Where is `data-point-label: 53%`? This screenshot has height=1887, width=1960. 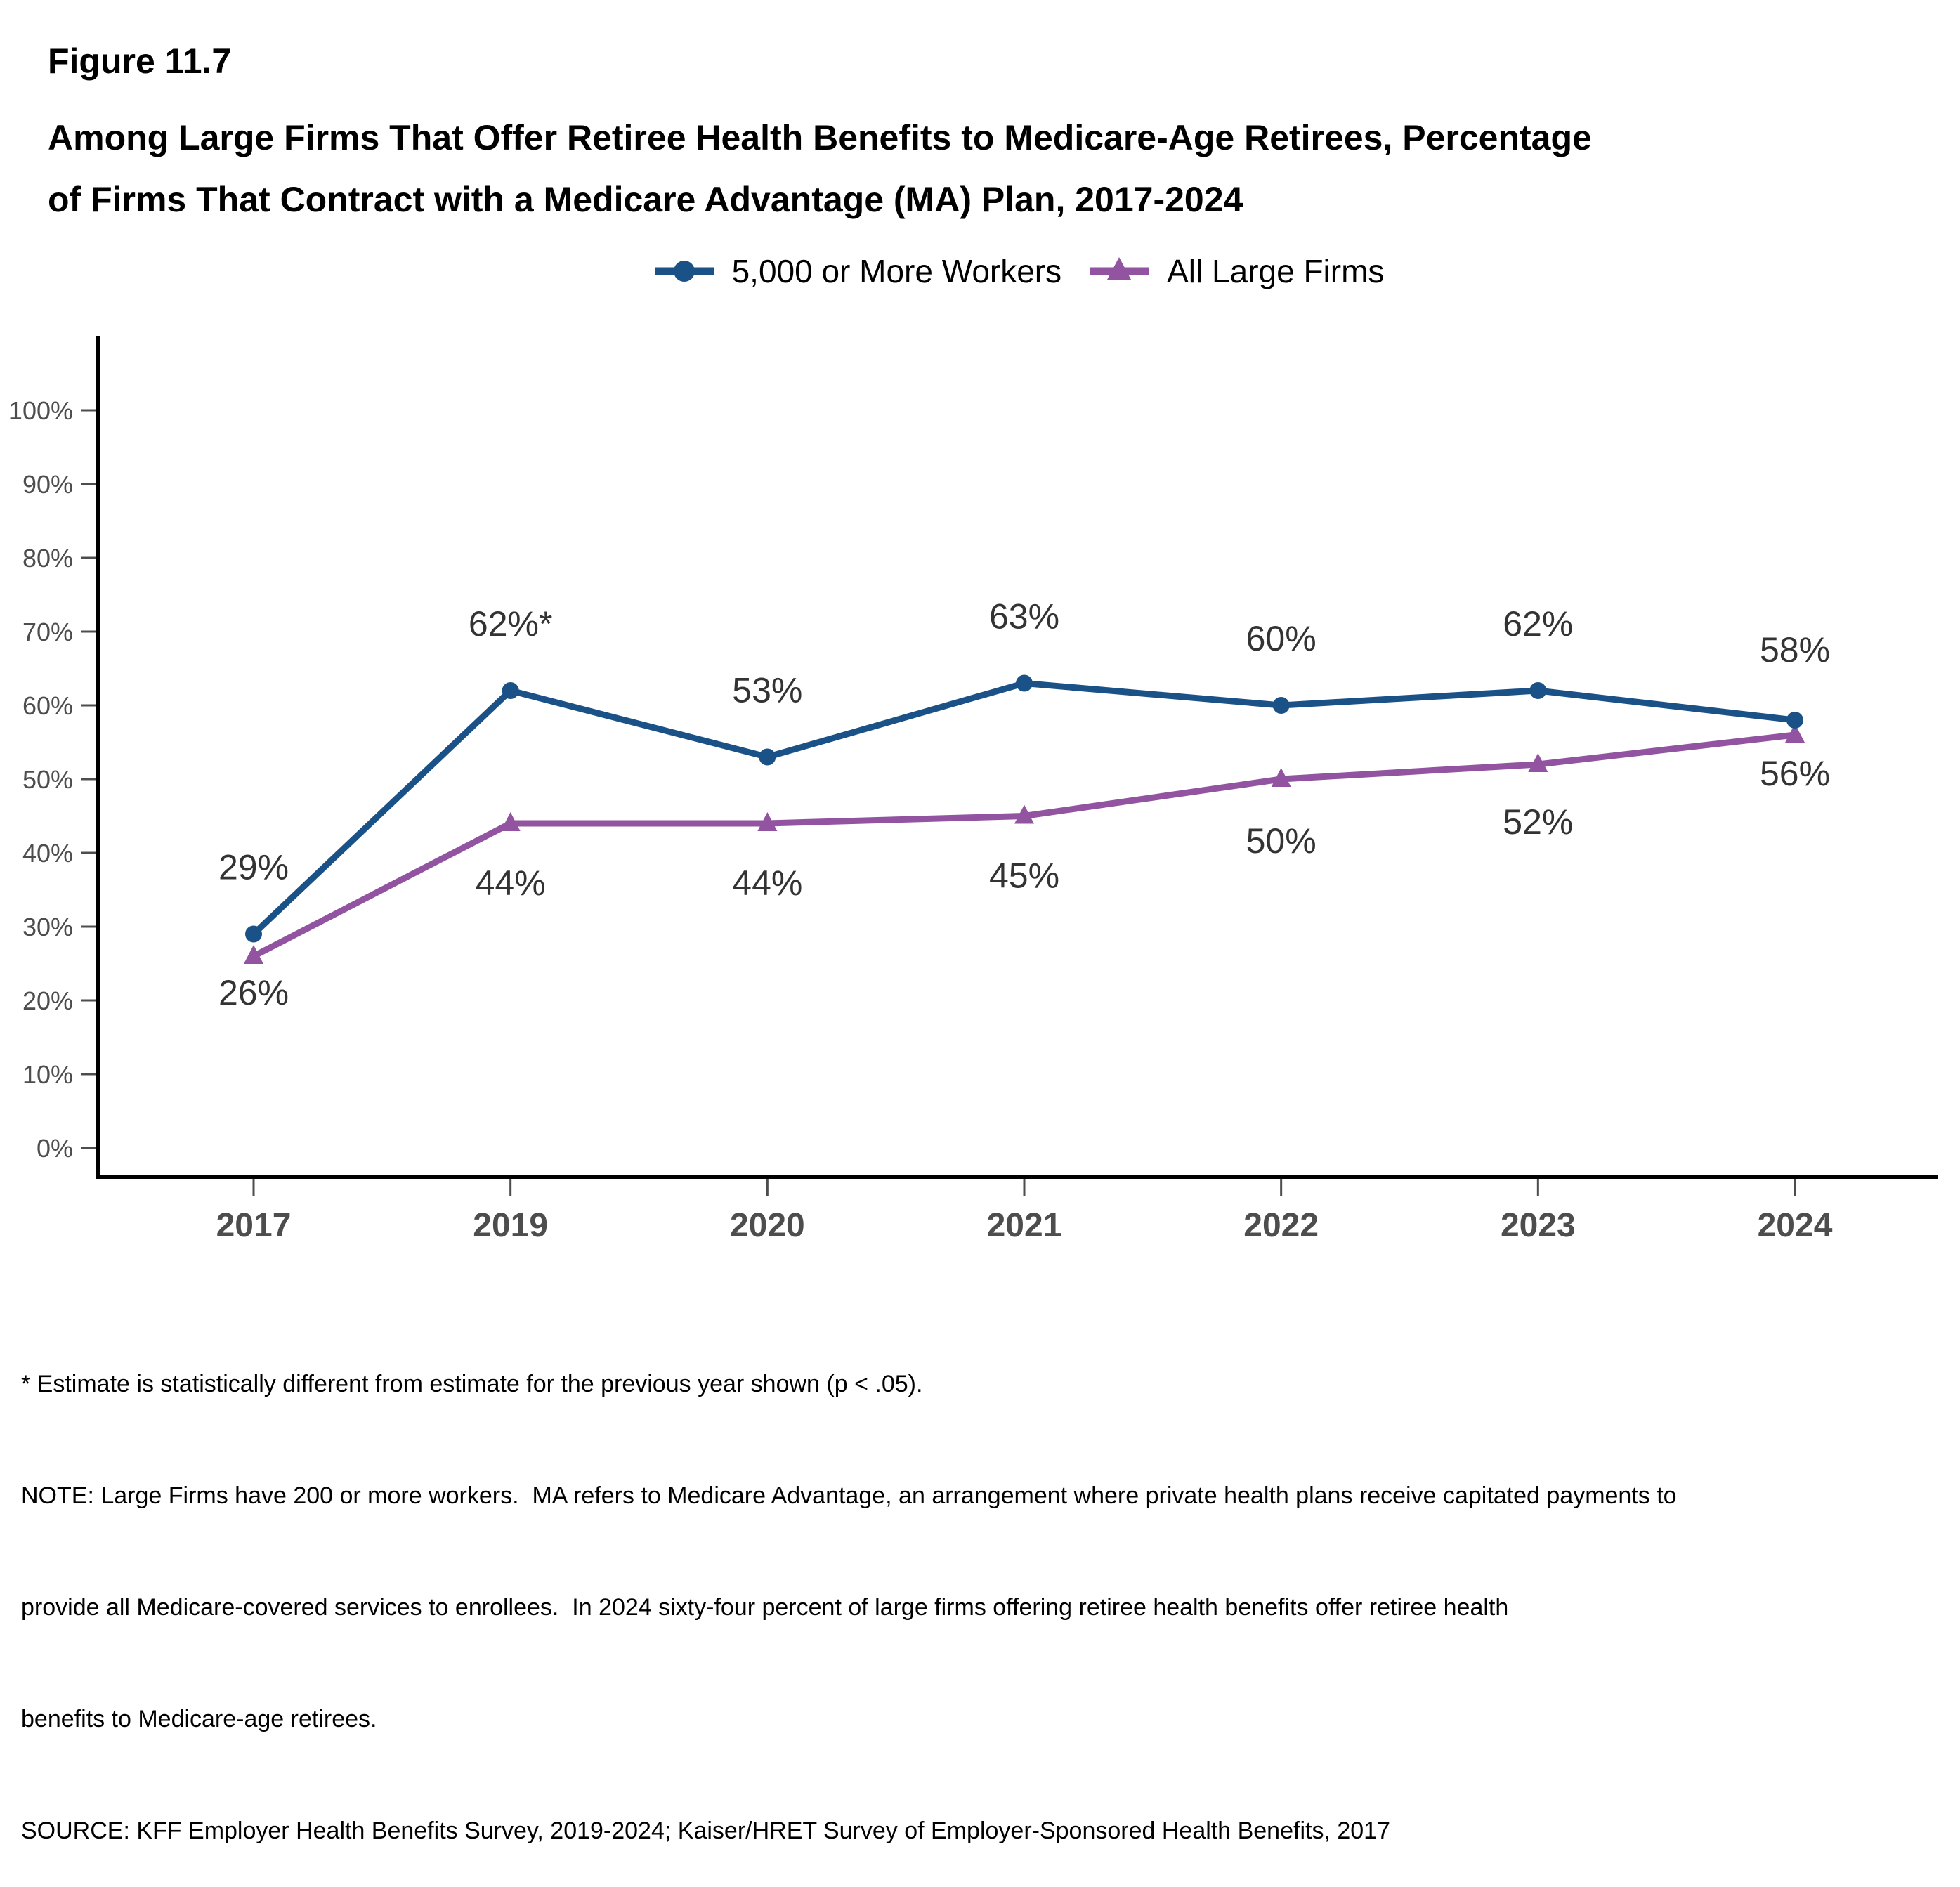
data-point-label: 53% is located at coordinates (767, 690).